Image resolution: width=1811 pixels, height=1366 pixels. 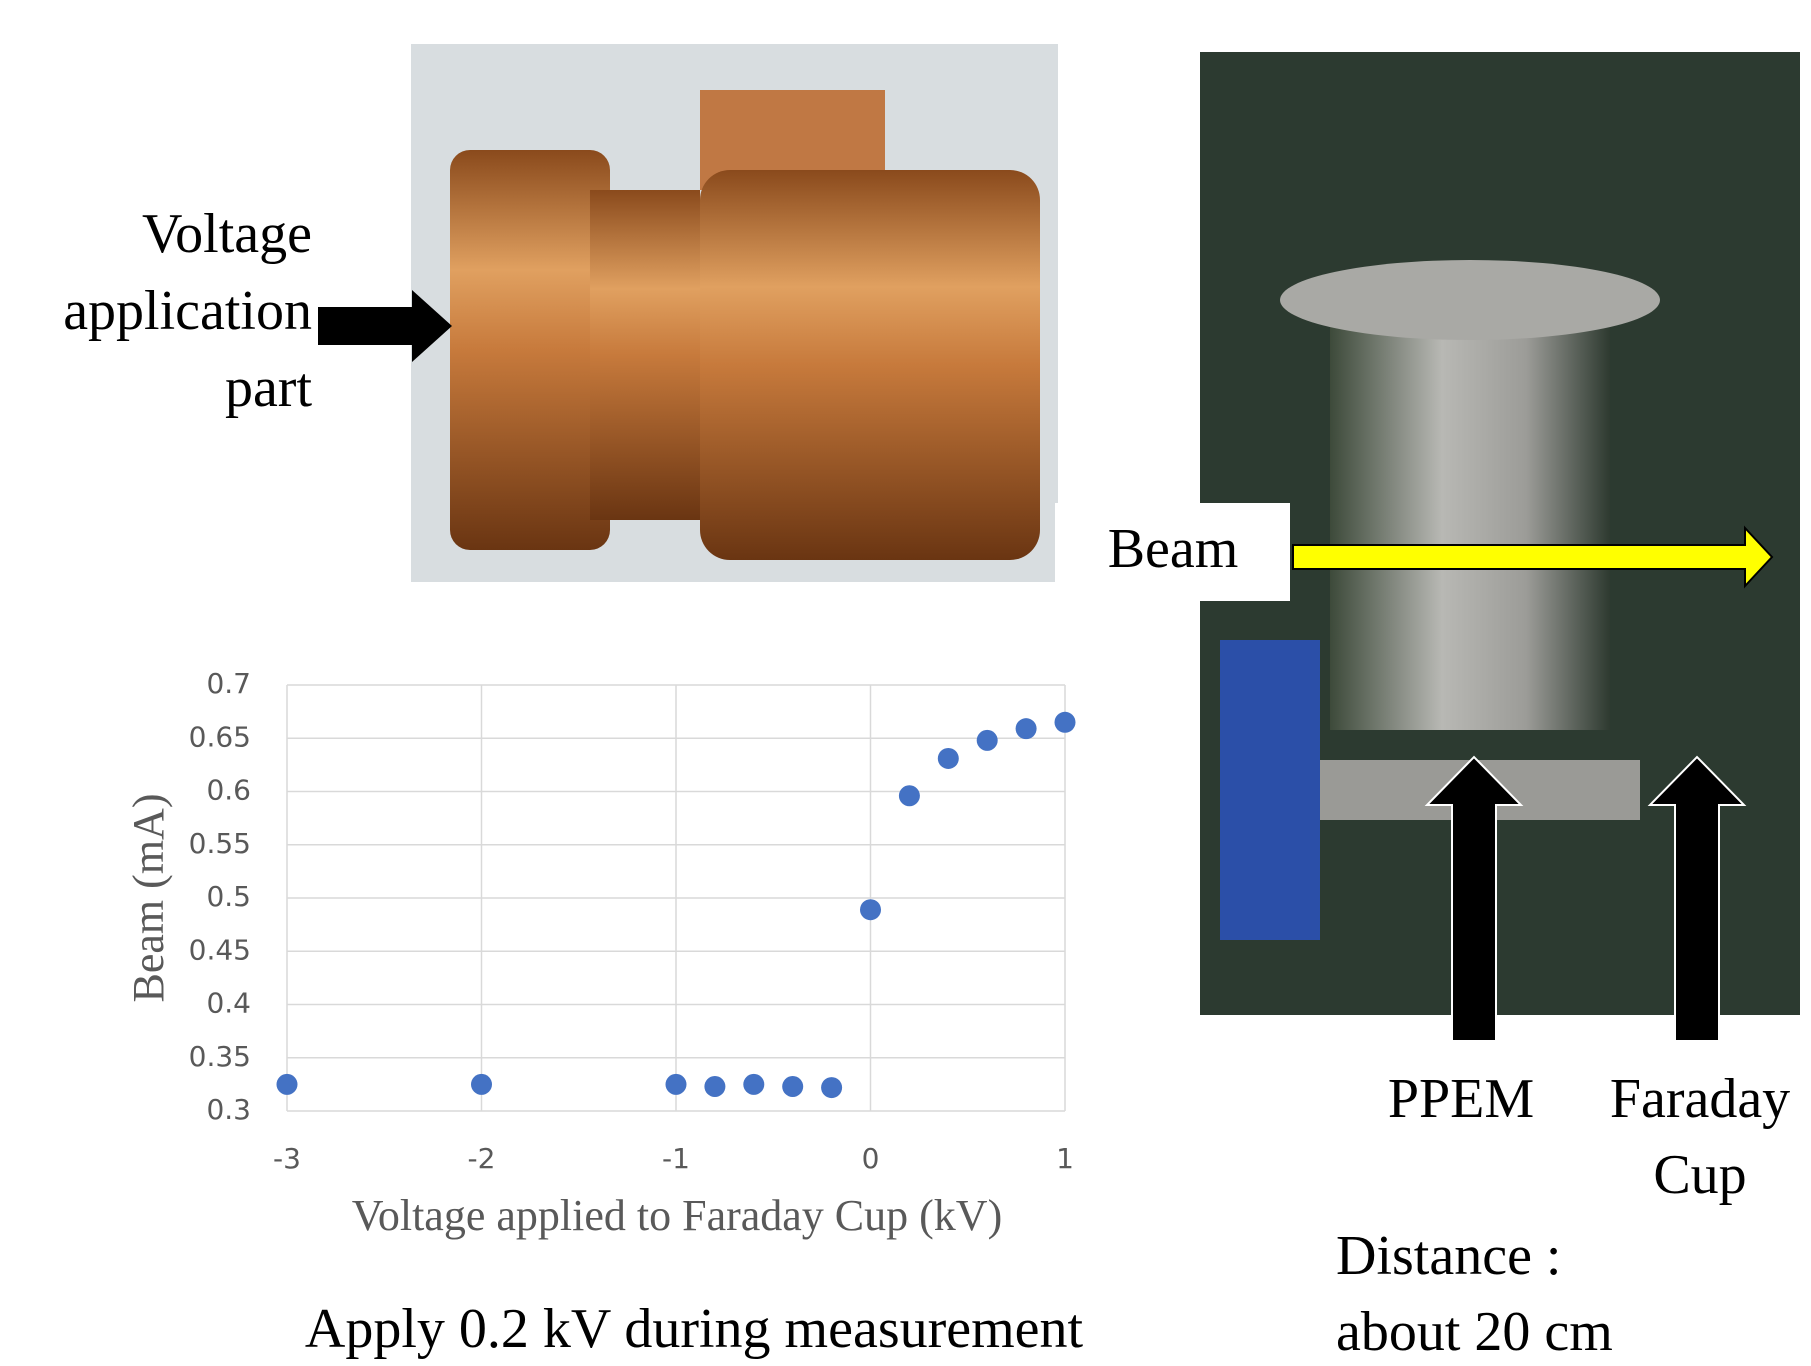 I want to click on y-tick-label: 0.65, so click(x=220, y=736).